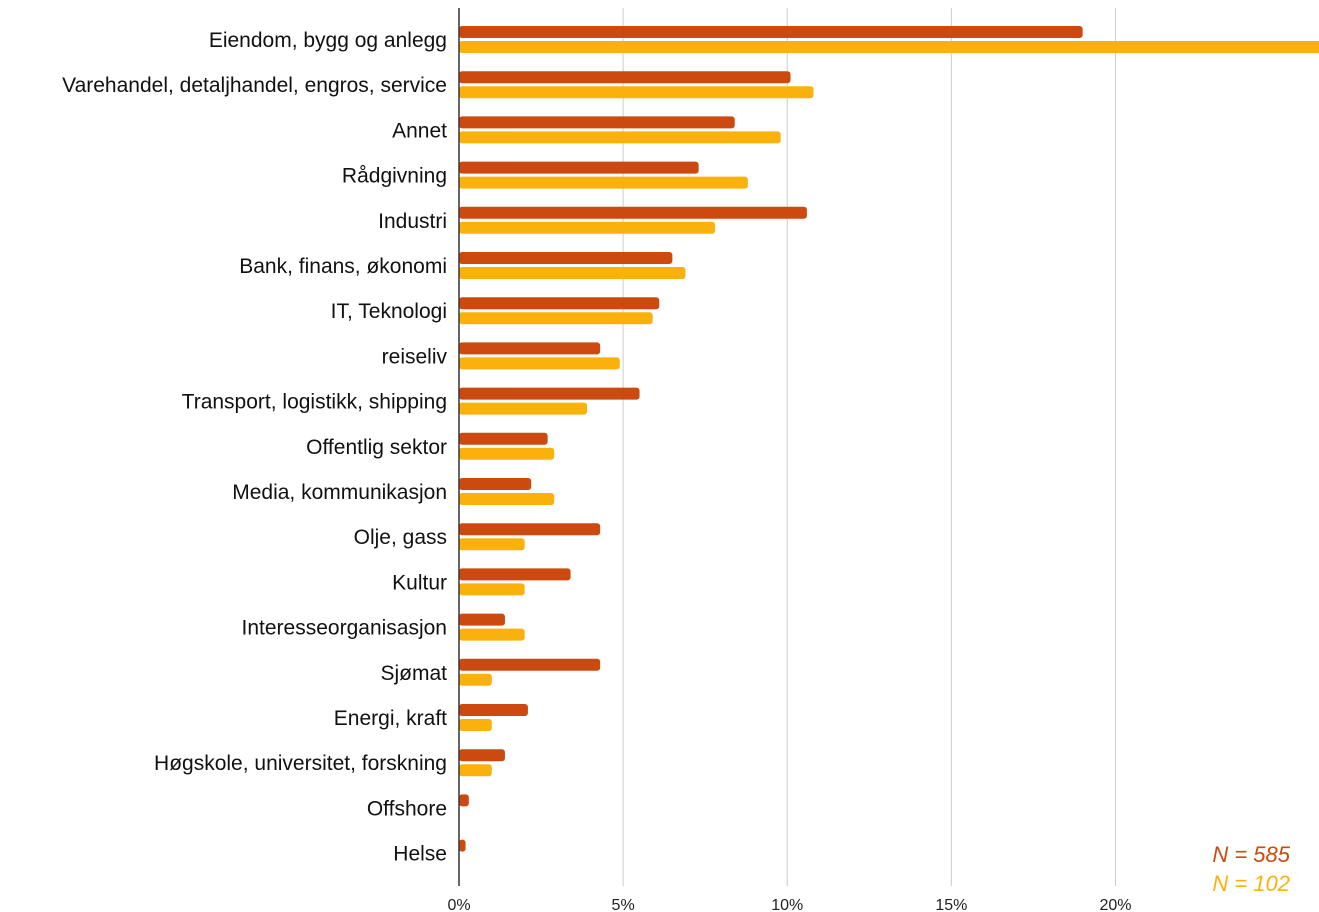 The image size is (1319, 912). Describe the element at coordinates (420, 854) in the screenshot. I see `category-label: Helse` at that location.